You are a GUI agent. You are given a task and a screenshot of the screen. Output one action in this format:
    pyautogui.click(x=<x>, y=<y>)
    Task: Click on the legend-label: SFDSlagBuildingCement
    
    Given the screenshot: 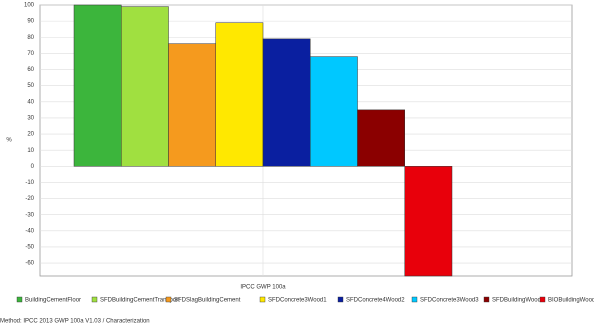 What is the action you would take?
    pyautogui.click(x=207, y=301)
    